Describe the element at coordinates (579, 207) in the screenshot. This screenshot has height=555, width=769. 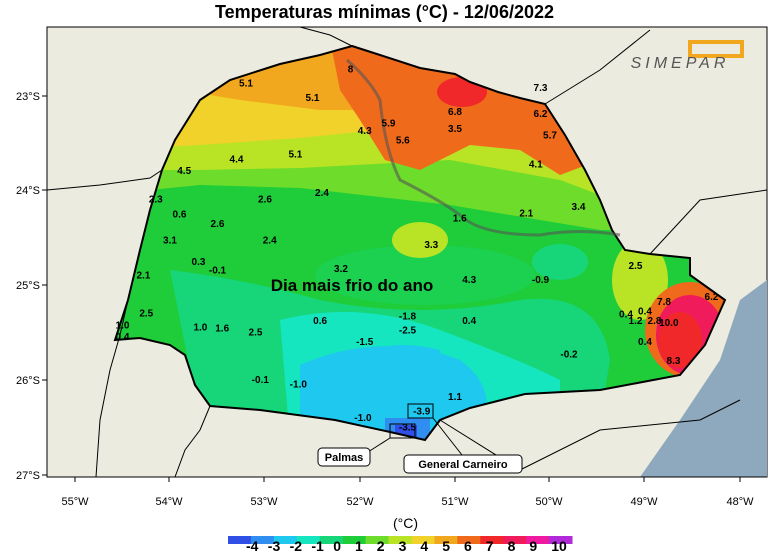
I see `station-value: 3.4` at that location.